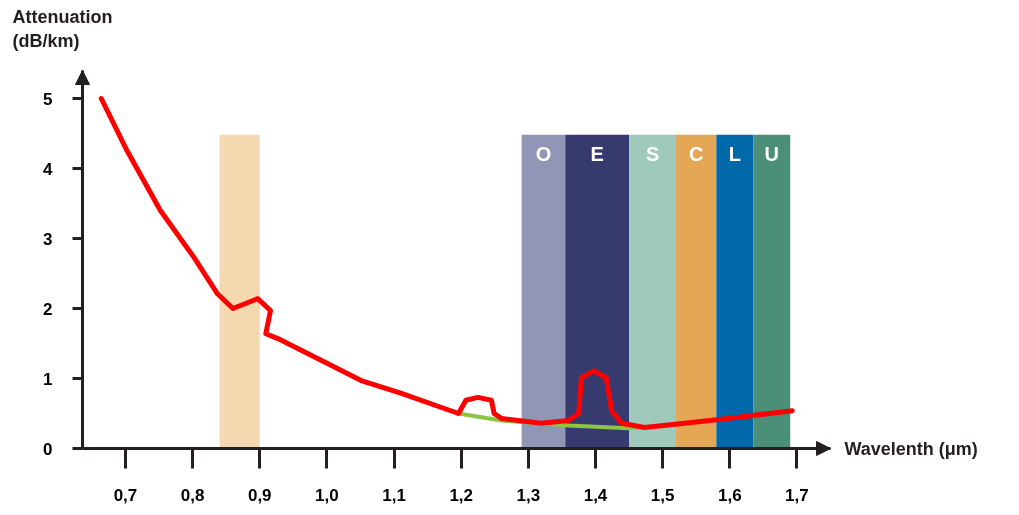 This screenshot has height=515, width=1019. I want to click on y-tick-label: 4, so click(48, 169).